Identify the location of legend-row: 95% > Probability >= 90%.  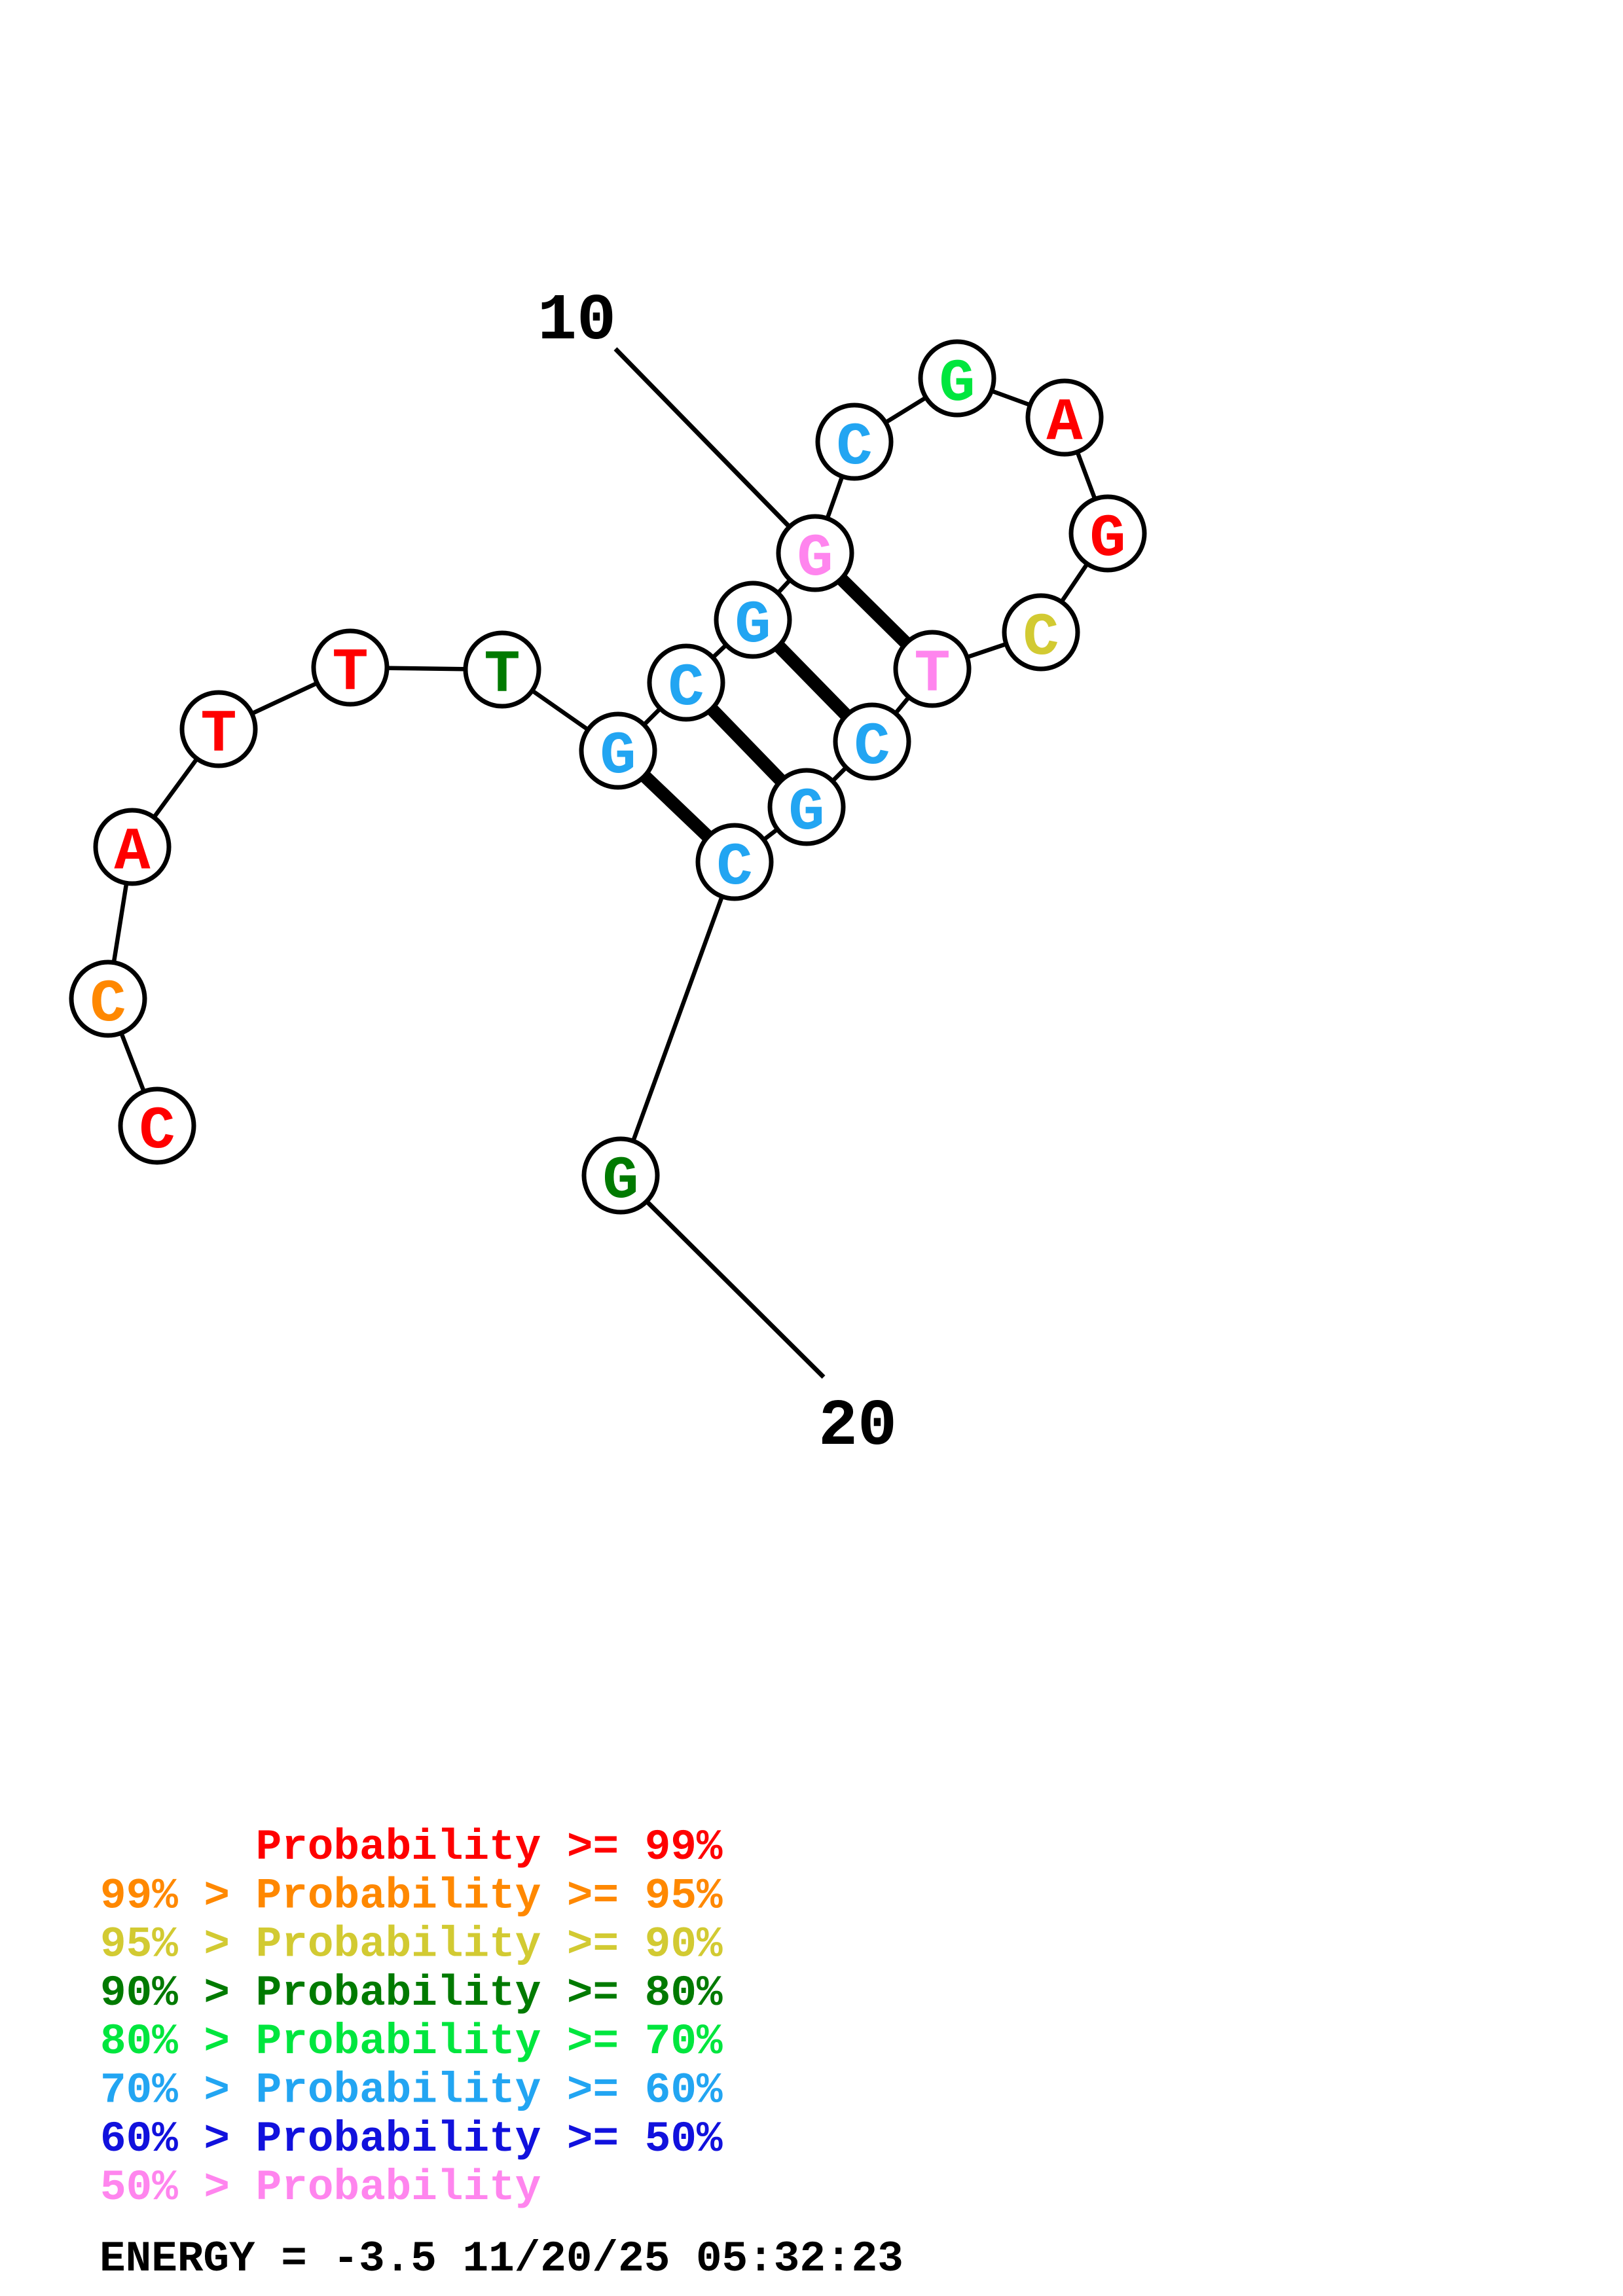
(411, 1944).